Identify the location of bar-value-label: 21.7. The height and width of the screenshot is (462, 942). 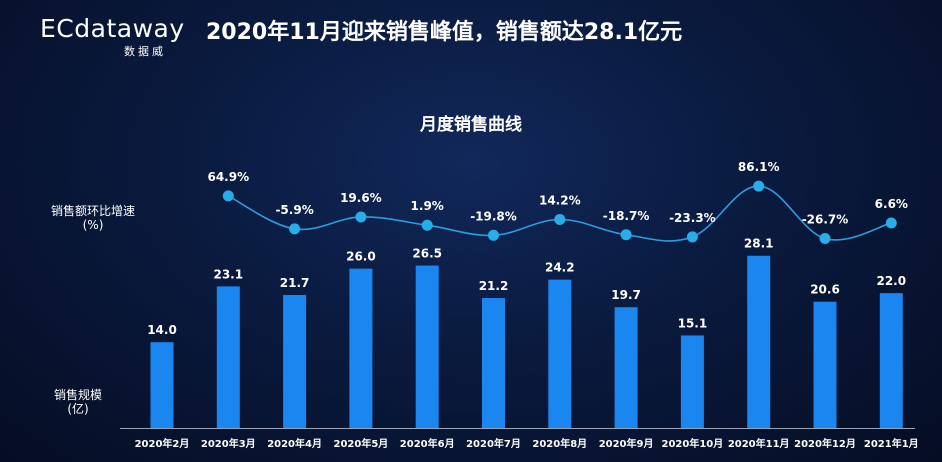
(295, 283).